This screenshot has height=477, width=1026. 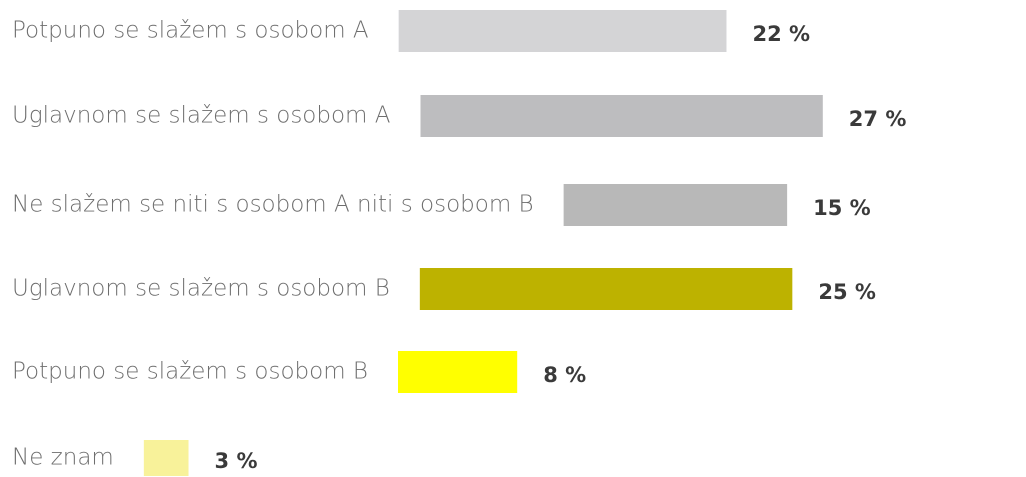 What do you see at coordinates (781, 34) in the screenshot?
I see `value-label: 22 %` at bounding box center [781, 34].